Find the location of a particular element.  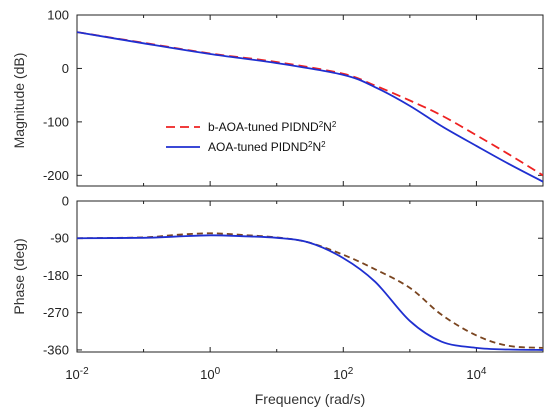

magnitude-ylabel: Magnitude (dB) is located at coordinates (19, 101).